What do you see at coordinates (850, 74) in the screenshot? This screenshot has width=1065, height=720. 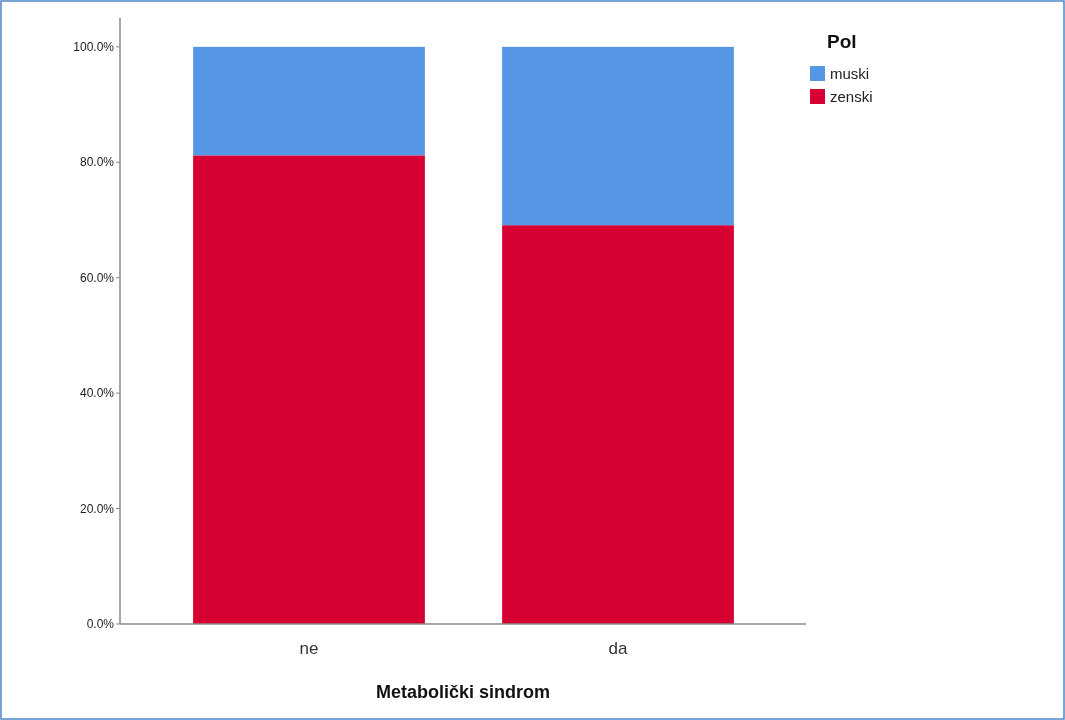 I see `legend-label: muski` at bounding box center [850, 74].